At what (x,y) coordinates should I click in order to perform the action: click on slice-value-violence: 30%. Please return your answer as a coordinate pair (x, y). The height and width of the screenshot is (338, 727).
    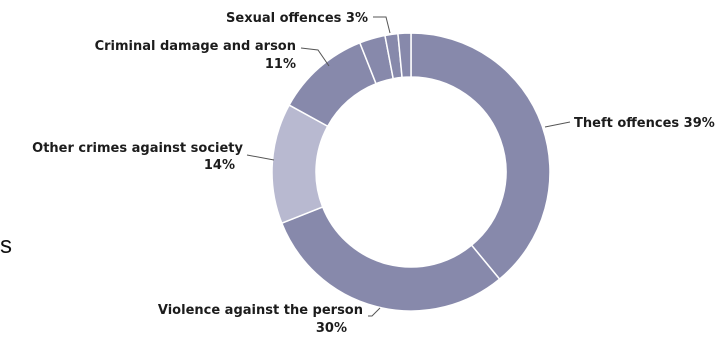
    Looking at the image, I should click on (331, 328).